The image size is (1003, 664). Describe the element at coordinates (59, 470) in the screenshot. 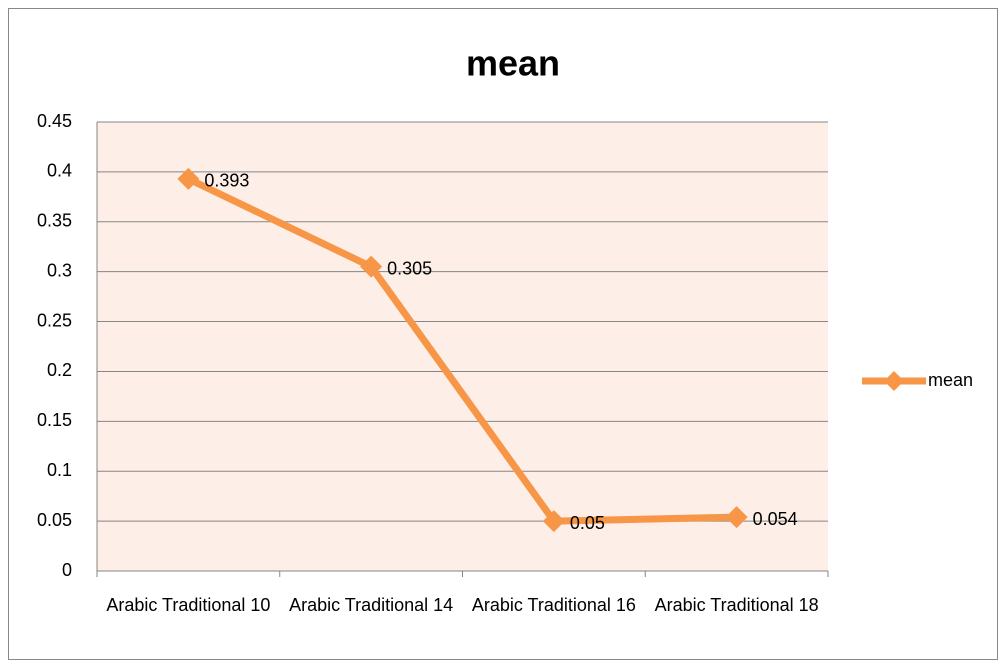

I see `y-tick-label: 0.1` at that location.